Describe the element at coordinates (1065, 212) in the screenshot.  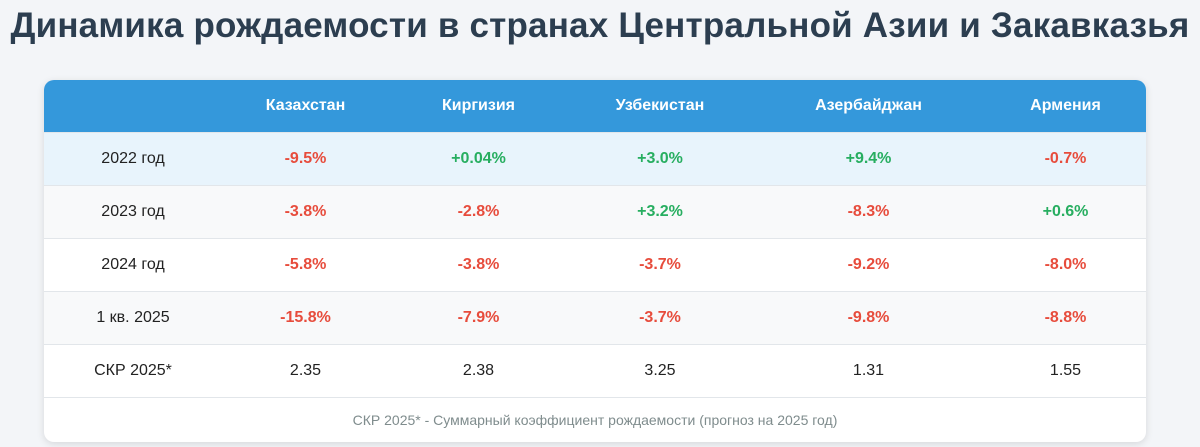
I see `table-cell: +0.6%` at that location.